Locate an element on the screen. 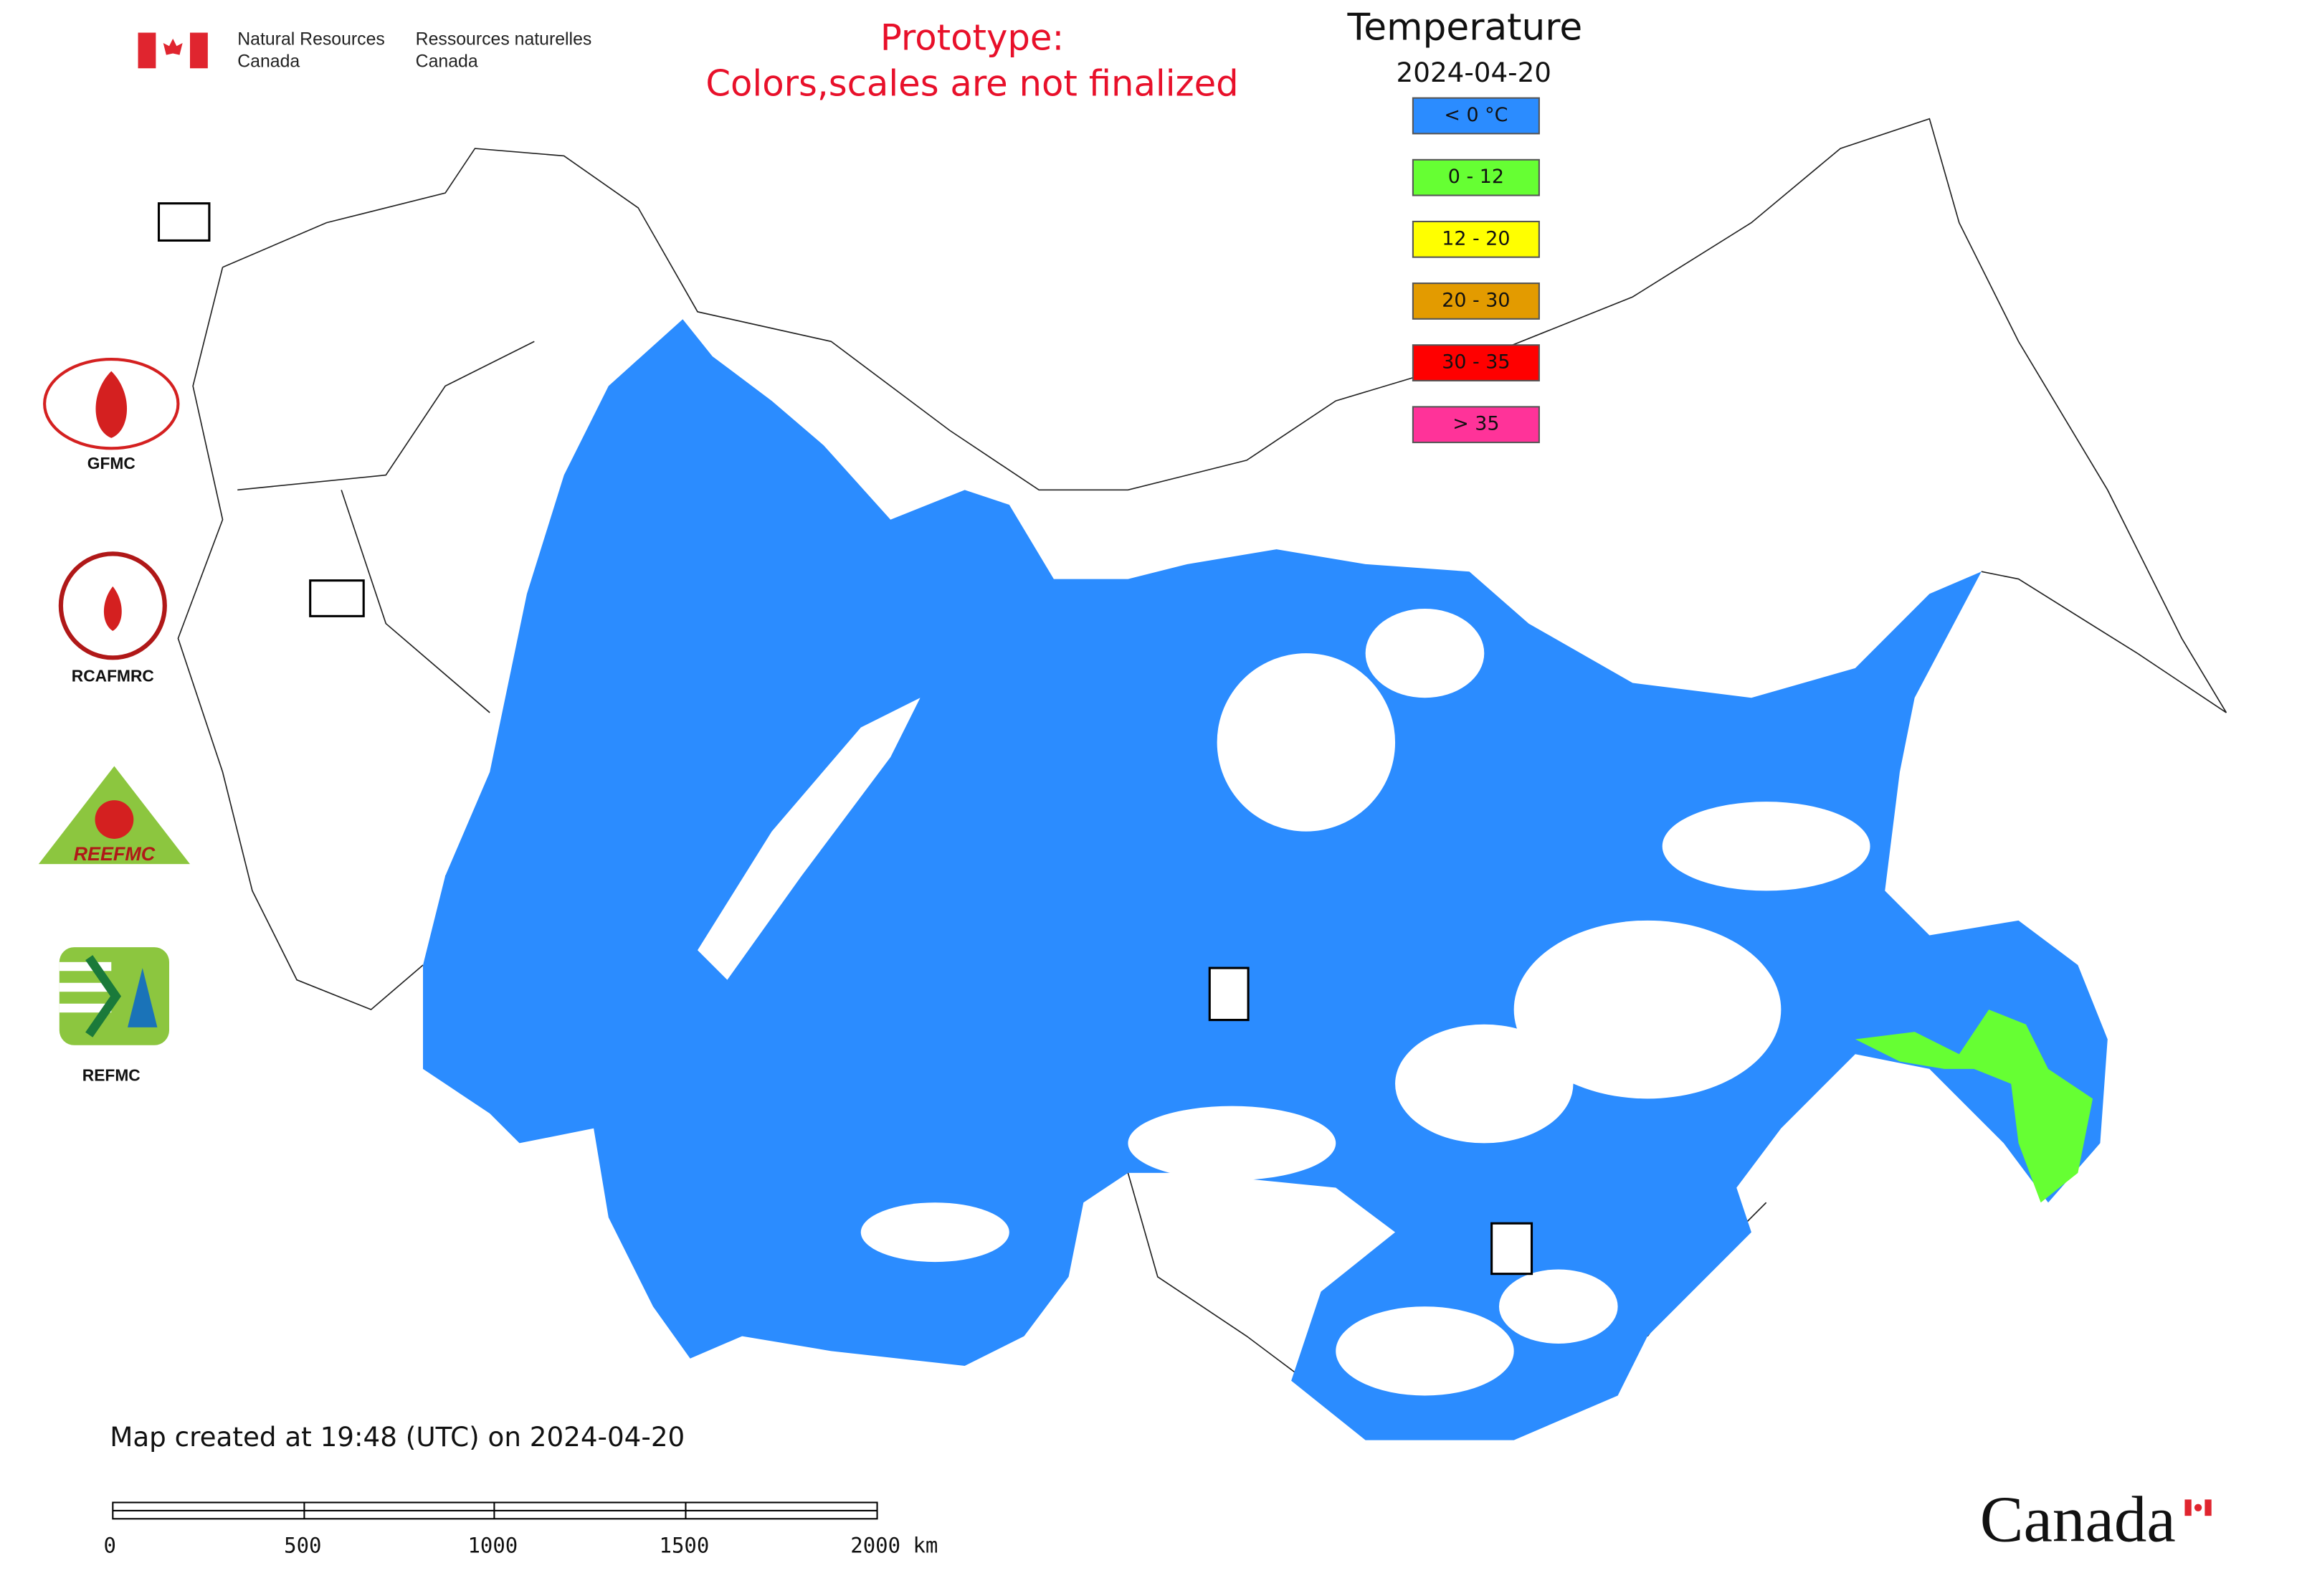 The height and width of the screenshot is (1596, 2302). legend-label: < 0 °C is located at coordinates (1476, 115).